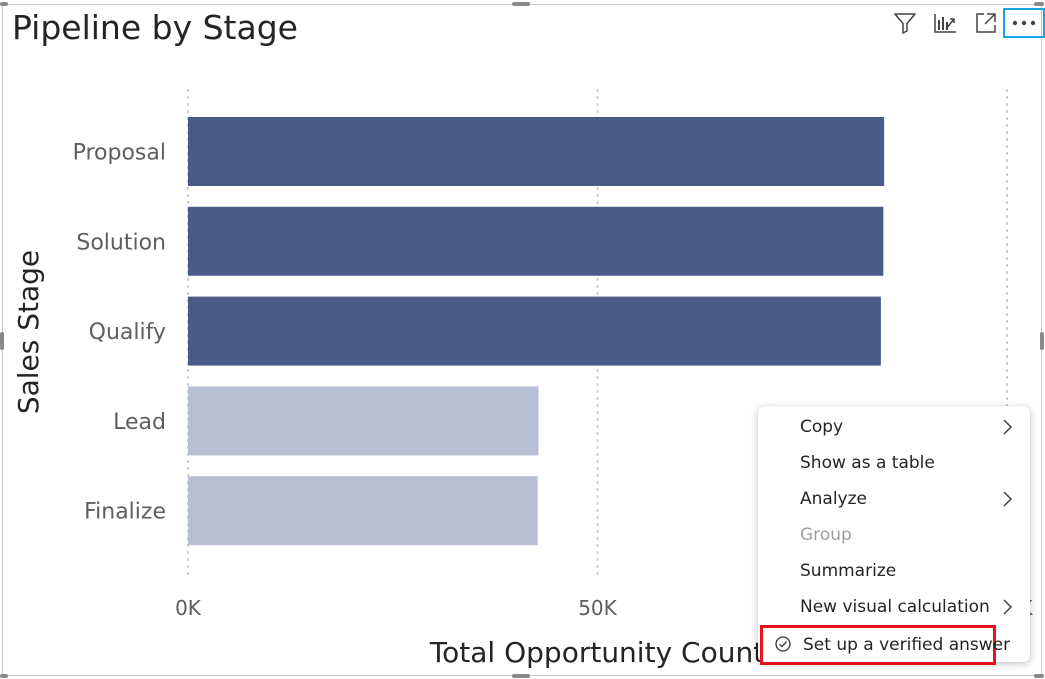 Image resolution: width=1045 pixels, height=679 pixels. I want to click on menu-item-label: Analyze, so click(833, 499).